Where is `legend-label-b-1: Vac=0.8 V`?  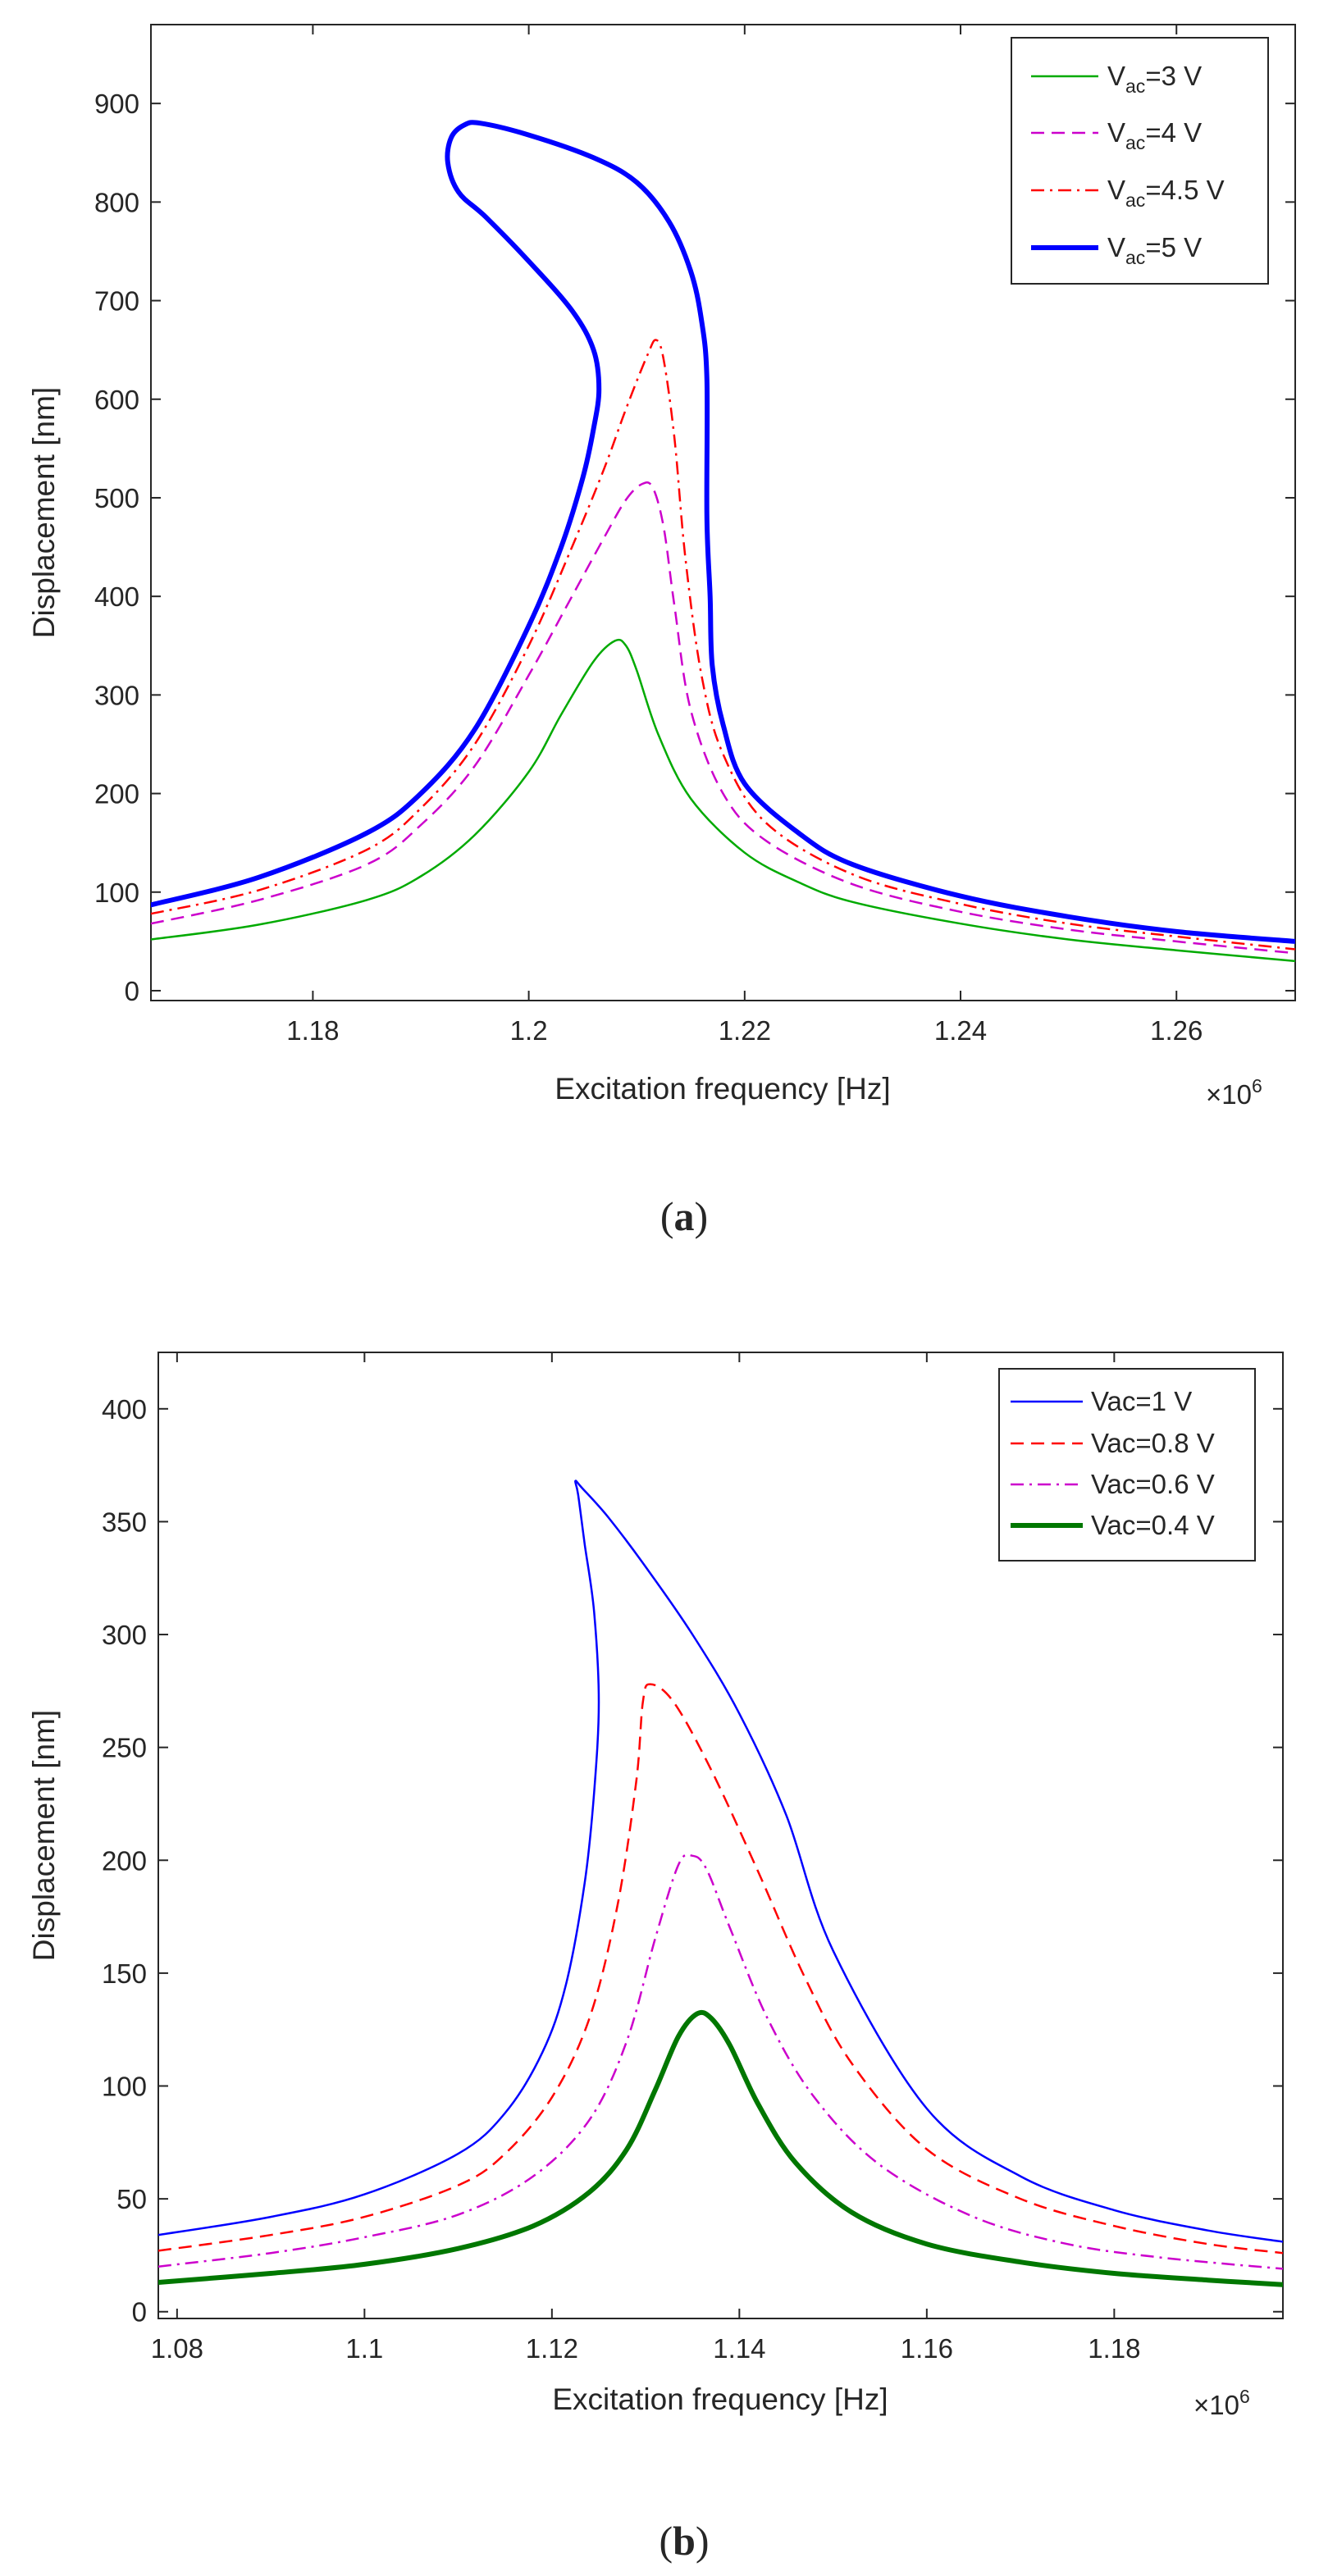
legend-label-b-1: Vac=0.8 V is located at coordinates (1153, 1443).